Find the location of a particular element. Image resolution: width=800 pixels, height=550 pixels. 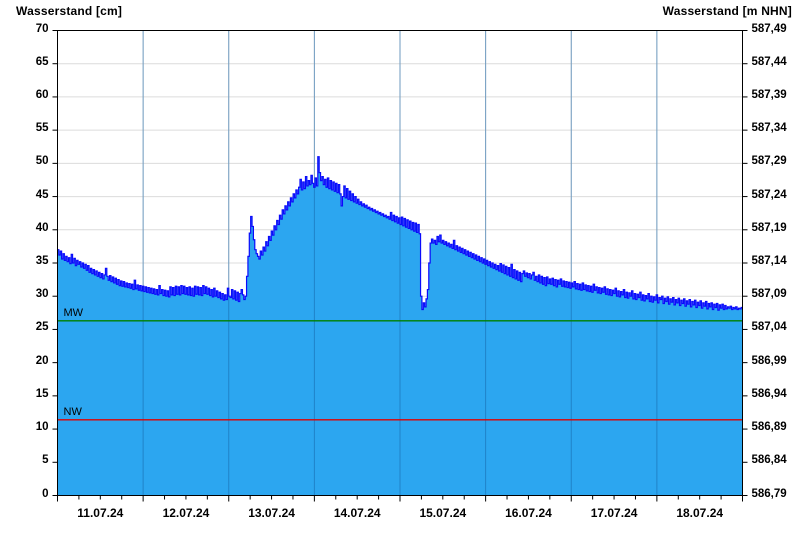

ytick-label-right: 586,79 is located at coordinates (769, 493).